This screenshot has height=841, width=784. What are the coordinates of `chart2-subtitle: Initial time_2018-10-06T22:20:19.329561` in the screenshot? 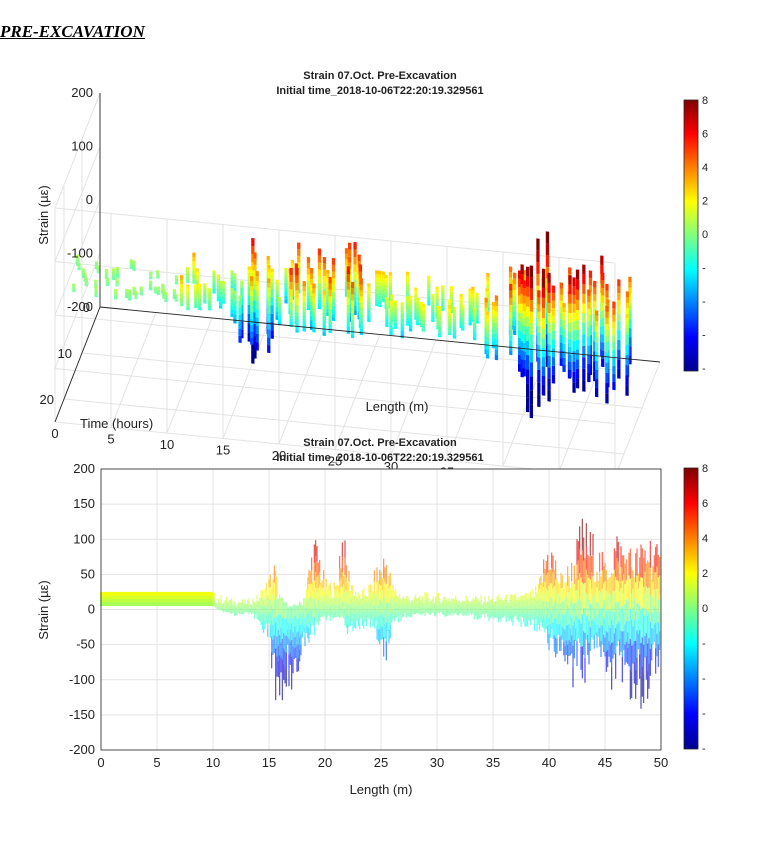 It's located at (379, 458).